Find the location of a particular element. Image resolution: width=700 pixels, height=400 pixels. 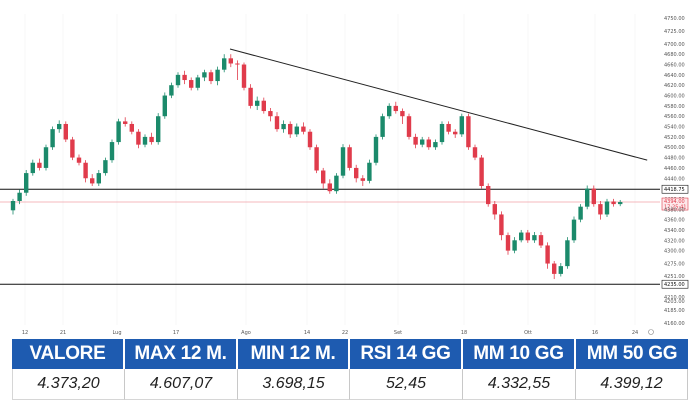

level-price-label: 4235.00 is located at coordinates (674, 285).